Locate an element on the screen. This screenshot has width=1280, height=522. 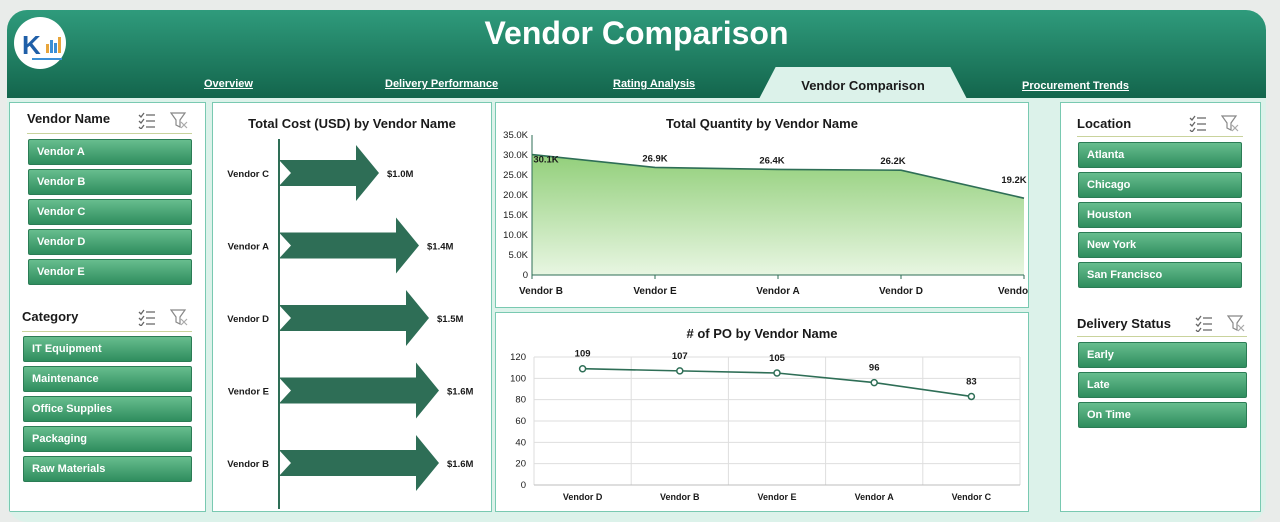
nav-tab-vendor-comparison: Vendor Comparison is located at coordinates (863, 83).